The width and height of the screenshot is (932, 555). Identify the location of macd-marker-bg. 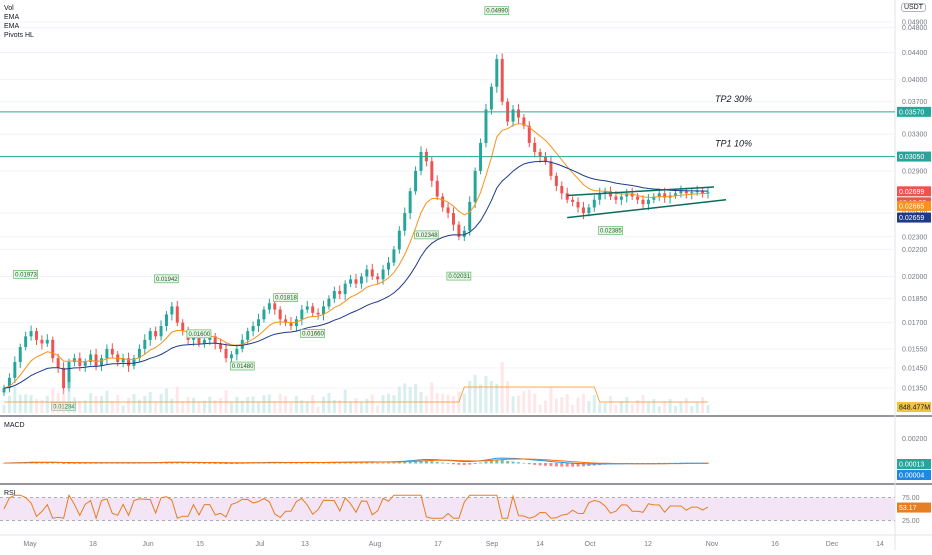
(914, 475).